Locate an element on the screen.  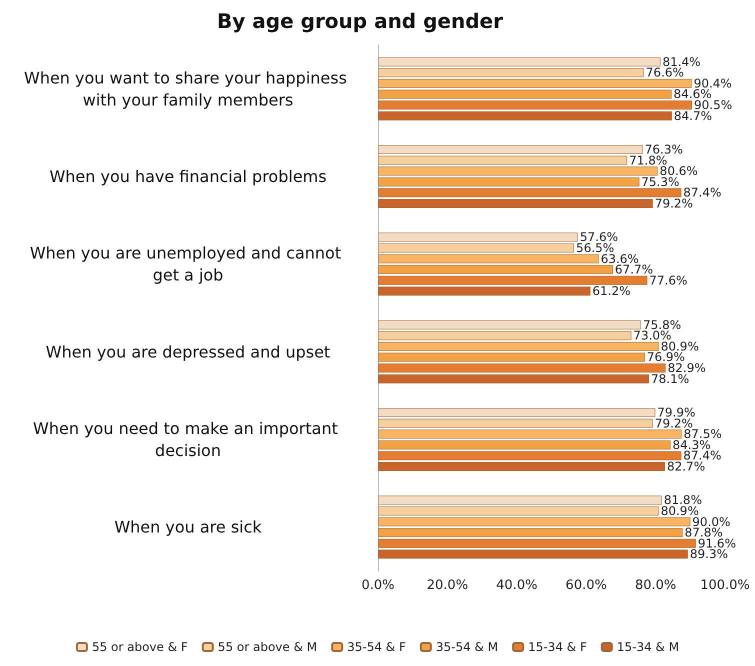
y-tick-label: When you are unemployed and cannot get a job is located at coordinates (188, 264).